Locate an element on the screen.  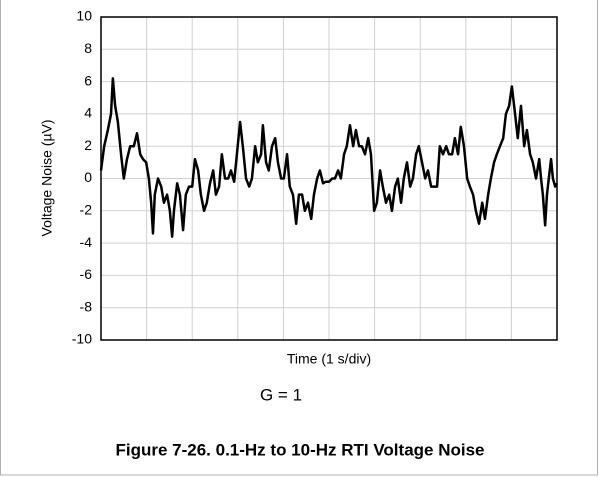
y-tick-label: 6 is located at coordinates (88, 80).